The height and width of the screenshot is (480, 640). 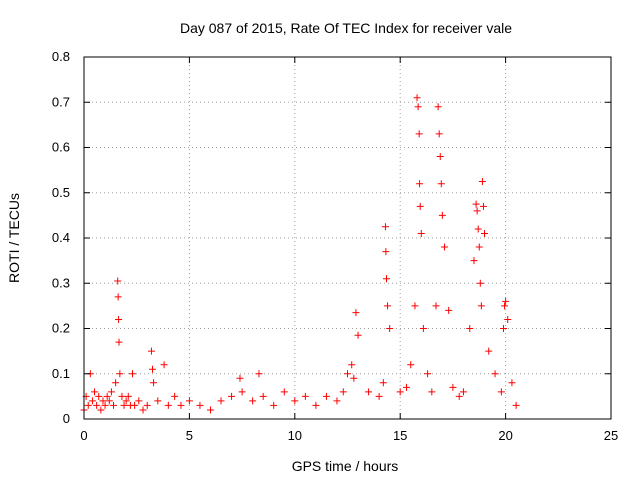 I want to click on x-tick-label: 5, so click(x=189, y=435).